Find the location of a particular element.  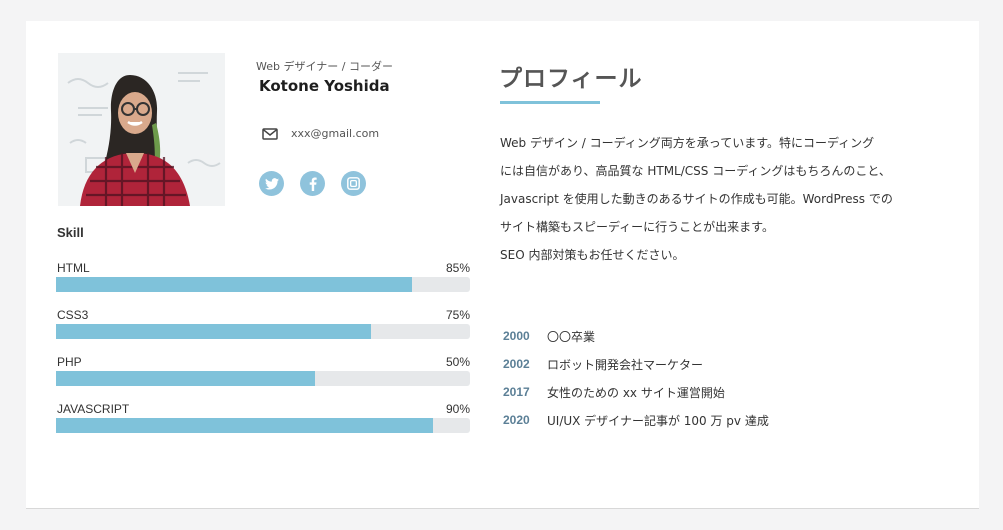

history-item: 2020 UI/UX デザイナー記事が 100 万 pv 達成 is located at coordinates (636, 420).